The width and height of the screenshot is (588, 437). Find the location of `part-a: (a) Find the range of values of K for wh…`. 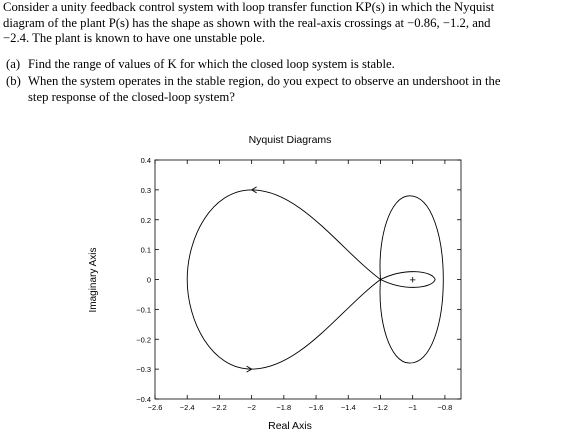

part-a: (a) Find the range of values of K for wh… is located at coordinates (293, 65).